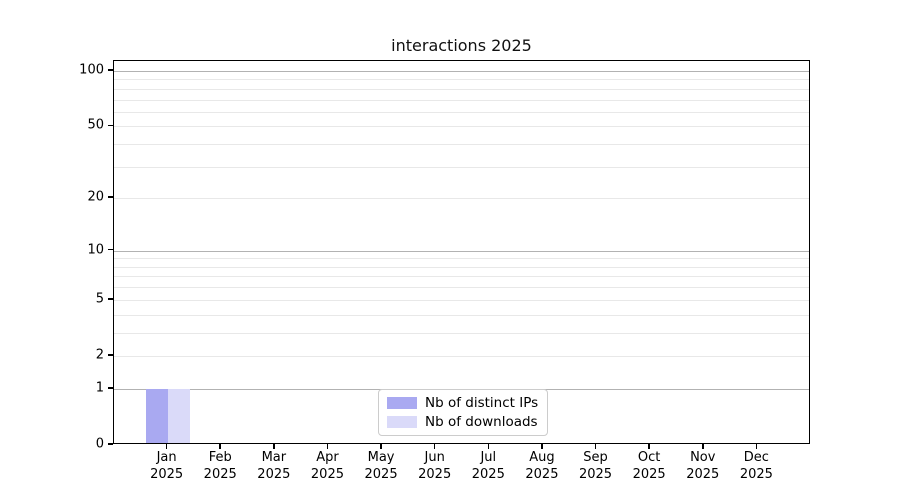 The image size is (900, 500). Describe the element at coordinates (178, 416) in the screenshot. I see `bar-nb-of-downloads-jan` at that location.